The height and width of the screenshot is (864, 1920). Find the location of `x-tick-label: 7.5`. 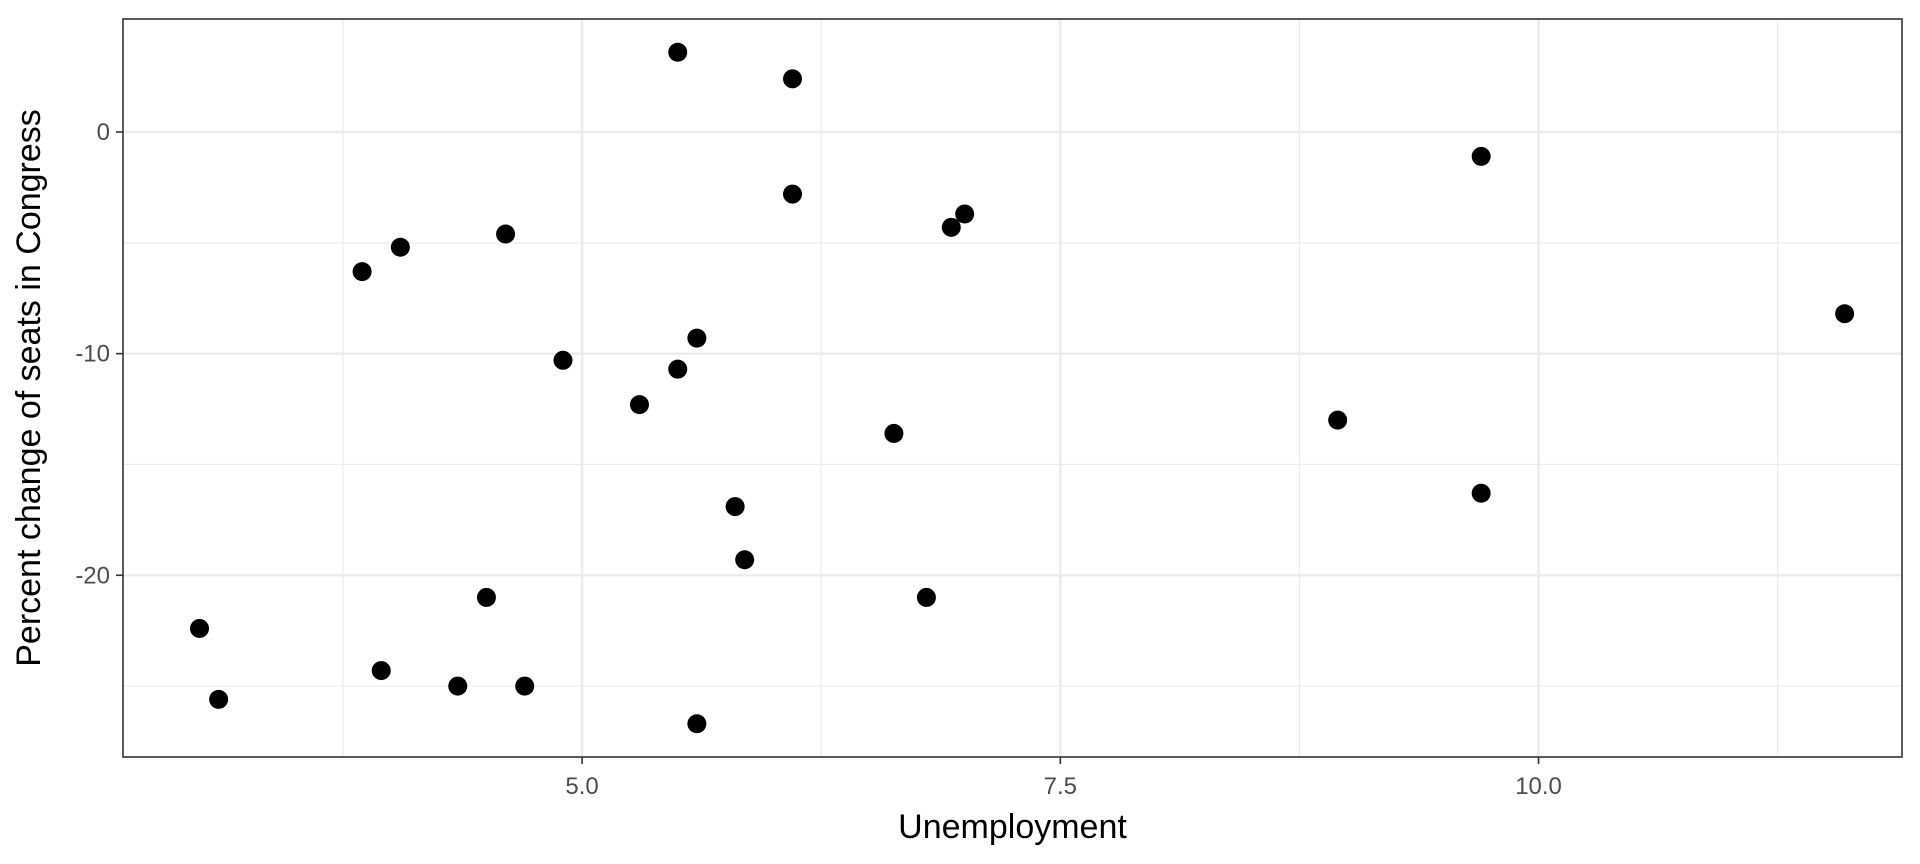

x-tick-label: 7.5 is located at coordinates (1060, 786).